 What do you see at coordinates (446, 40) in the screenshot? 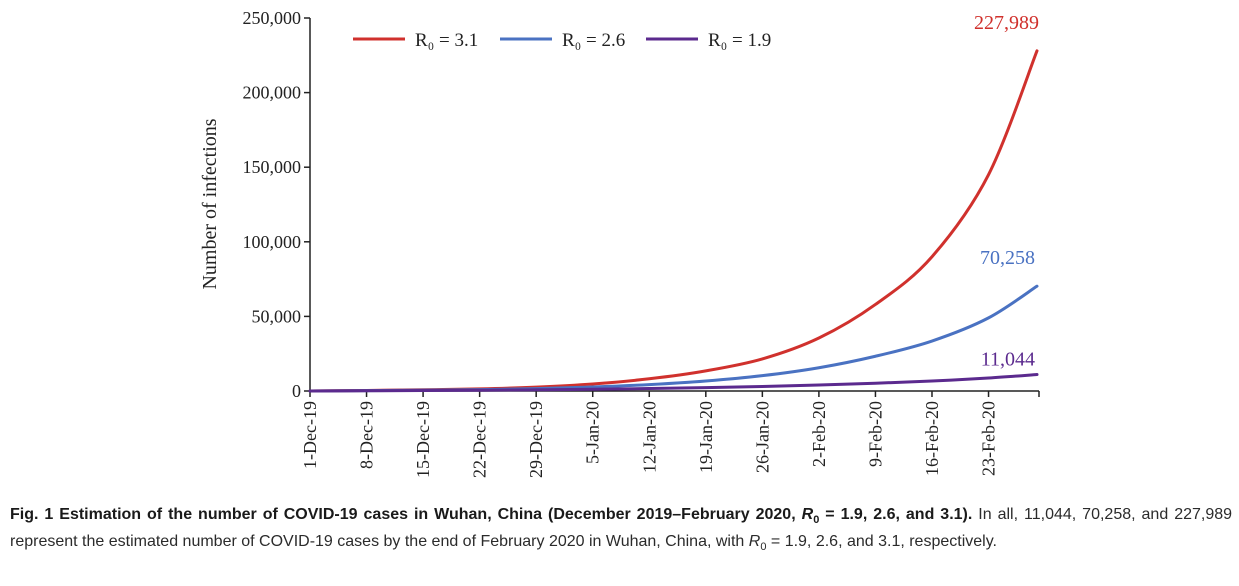
I see `legend-label: R₀ = 3.1` at bounding box center [446, 40].